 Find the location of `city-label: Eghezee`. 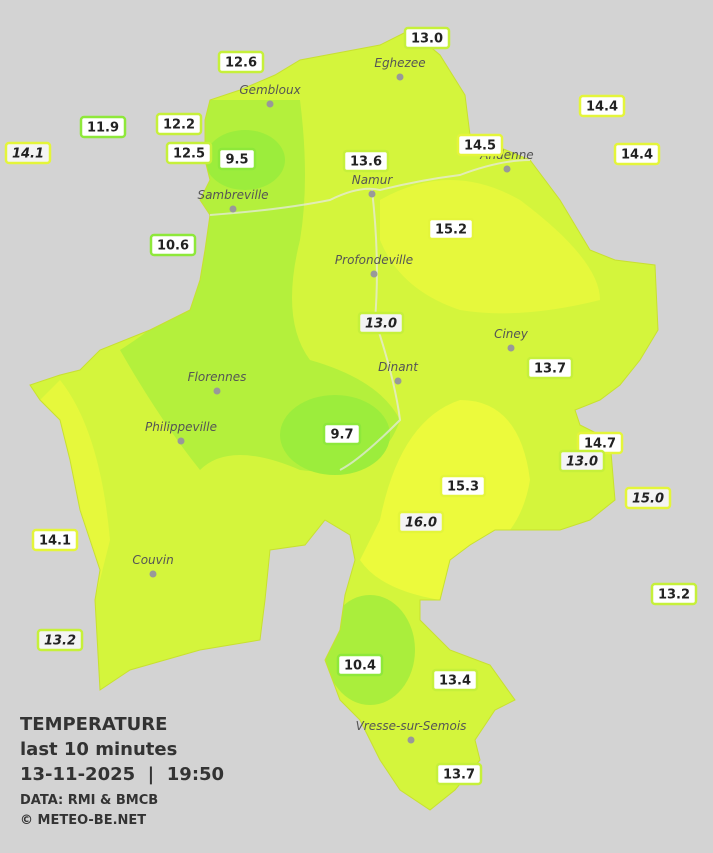

city-label: Eghezee is located at coordinates (399, 63).